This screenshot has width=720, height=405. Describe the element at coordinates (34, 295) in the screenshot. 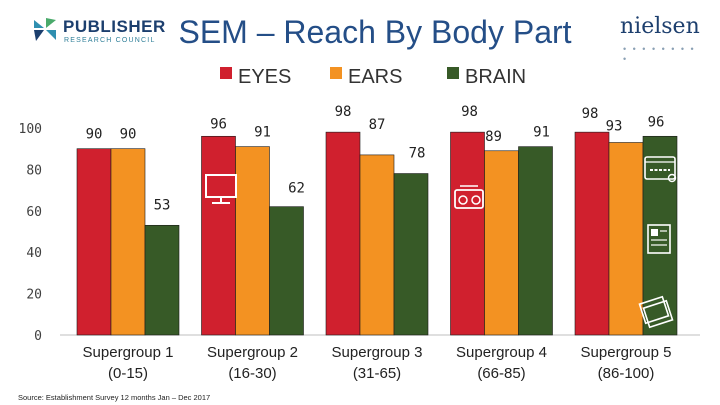

I see `y-tick-label: 20` at that location.